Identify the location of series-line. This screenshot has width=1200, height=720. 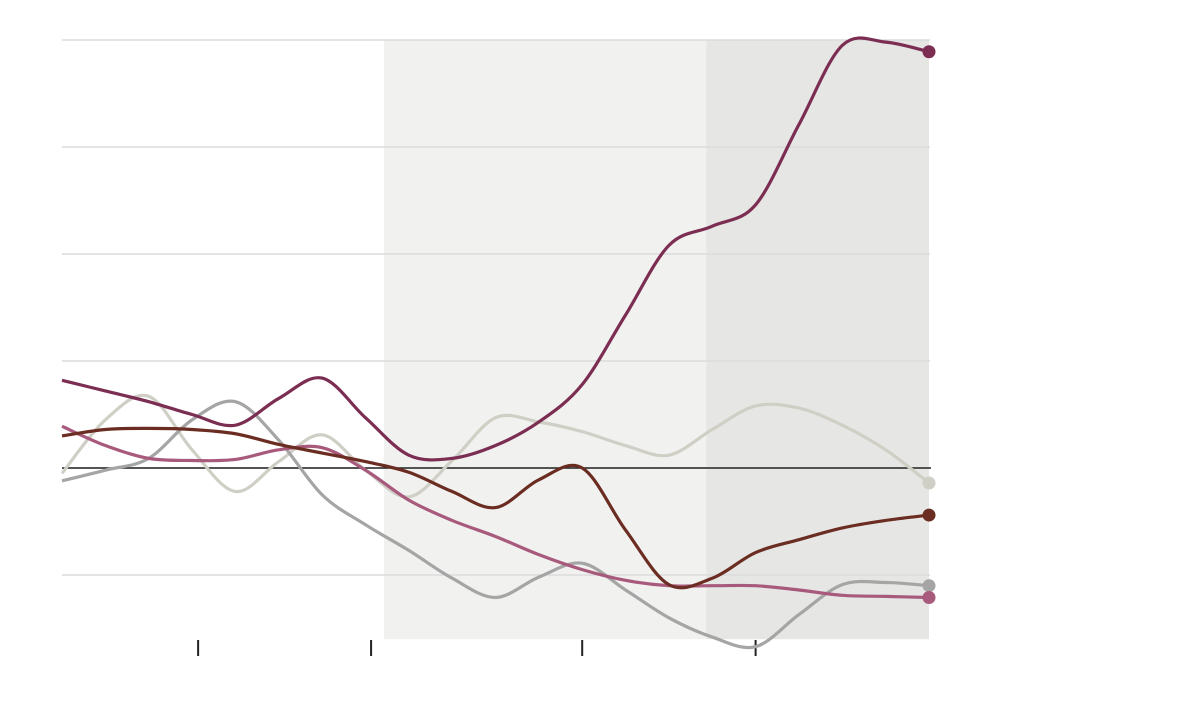
(495, 446).